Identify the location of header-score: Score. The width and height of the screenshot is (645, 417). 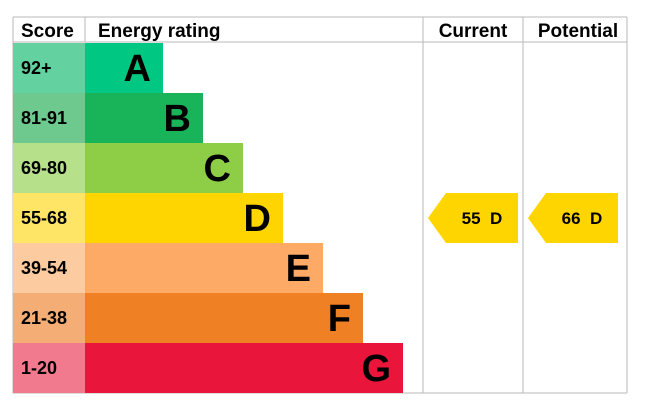
(47, 31).